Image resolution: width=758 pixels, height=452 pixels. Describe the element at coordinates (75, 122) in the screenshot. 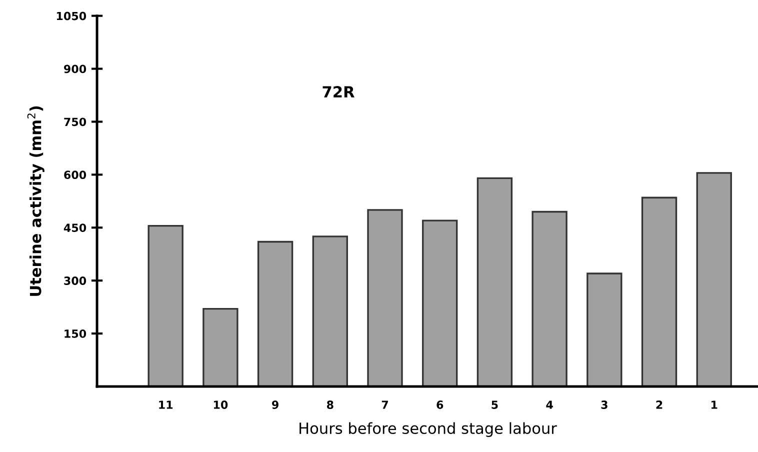

I see `y-tick-label: 750` at that location.